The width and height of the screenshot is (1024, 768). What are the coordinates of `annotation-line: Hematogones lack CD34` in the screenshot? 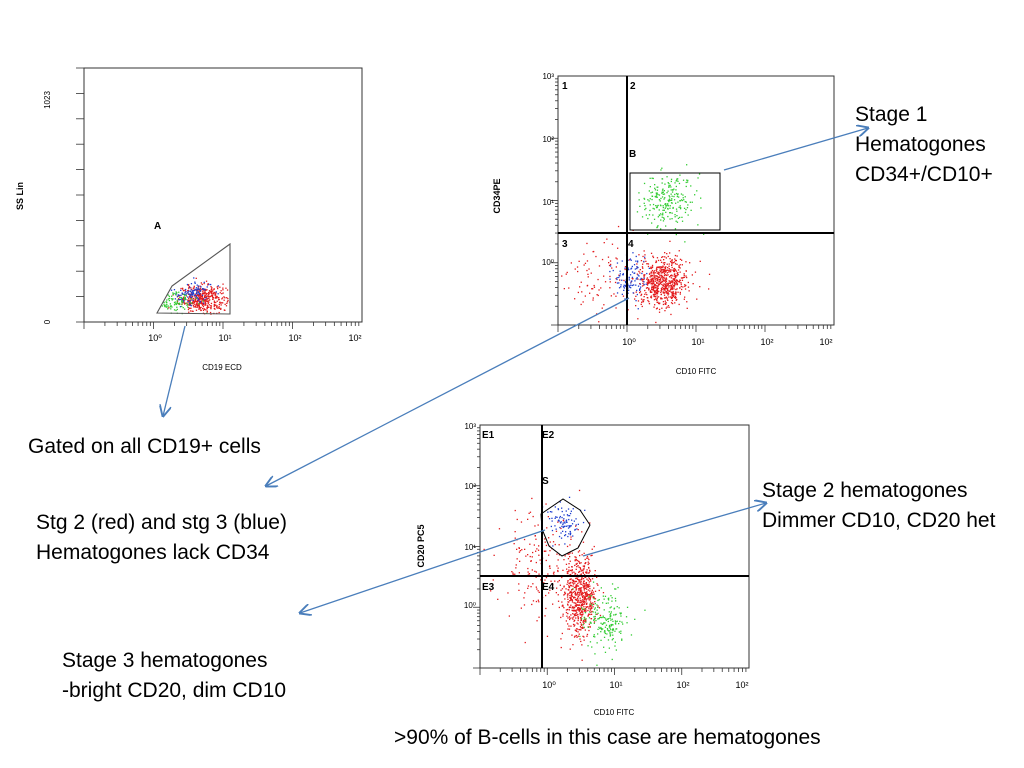 It's located at (153, 552).